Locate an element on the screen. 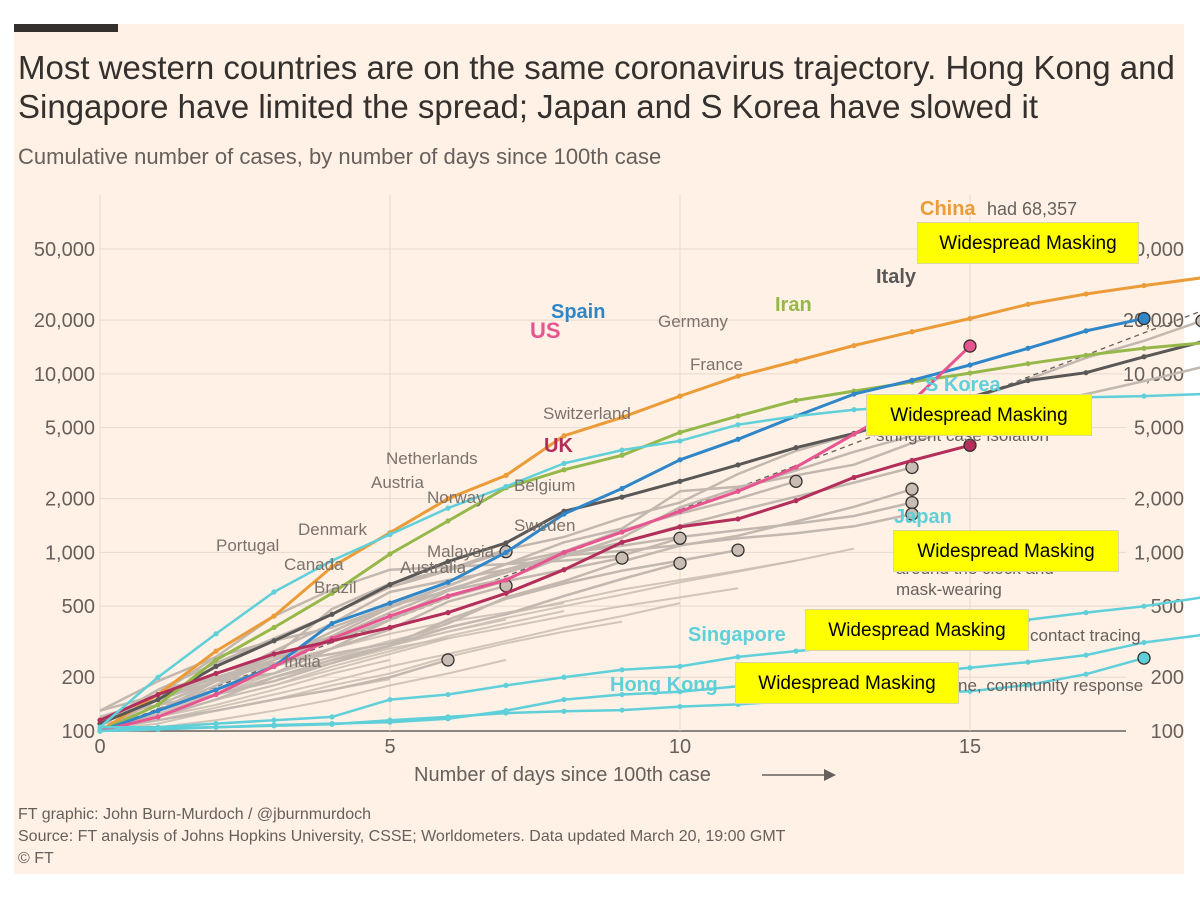 Image resolution: width=1200 pixels, height=900 pixels. series-endpoint-spain is located at coordinates (1144, 318).